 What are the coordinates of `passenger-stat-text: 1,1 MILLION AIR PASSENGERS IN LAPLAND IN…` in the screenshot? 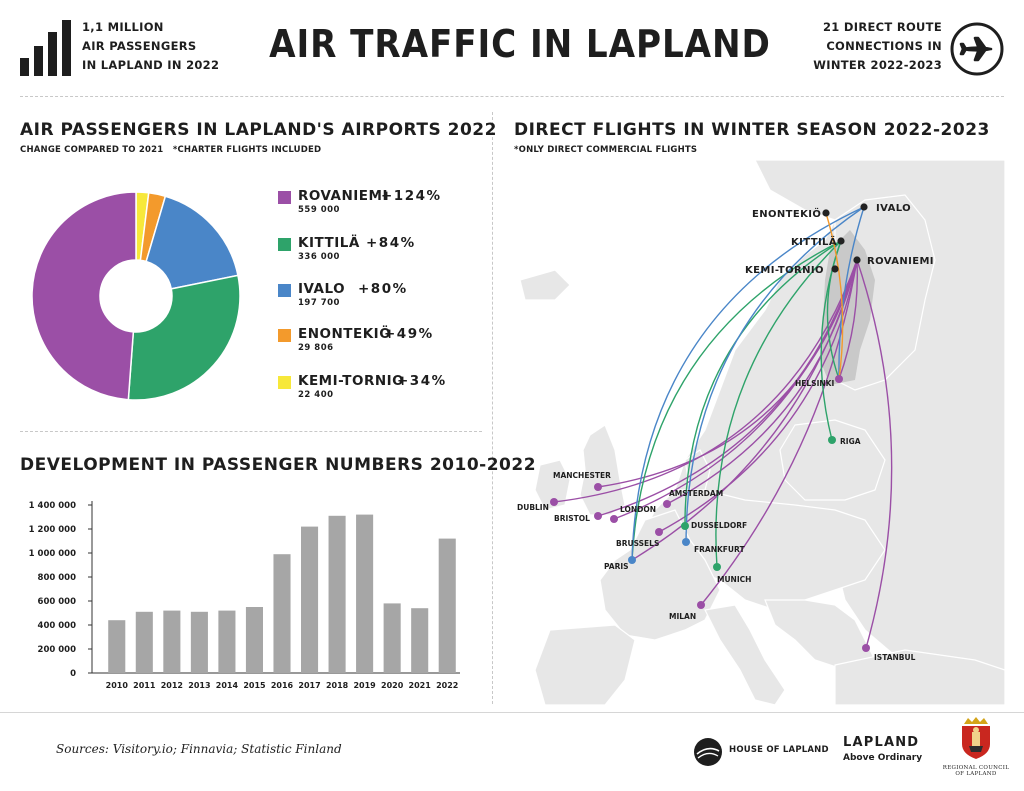 It's located at (150, 46).